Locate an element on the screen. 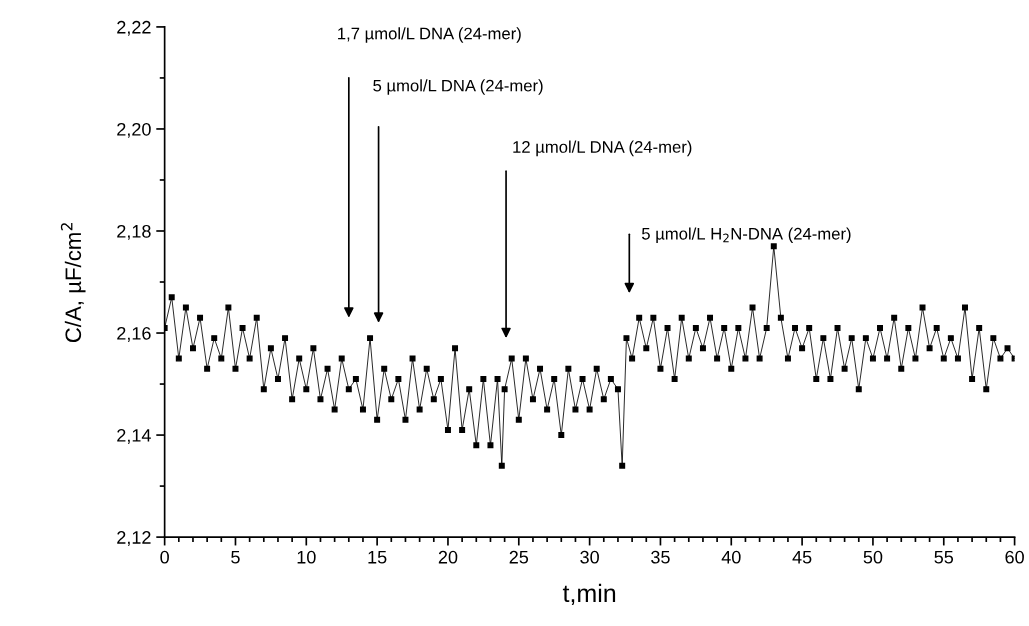 This screenshot has height=626, width=1029. y-tick-label: 2,12 is located at coordinates (134, 538).